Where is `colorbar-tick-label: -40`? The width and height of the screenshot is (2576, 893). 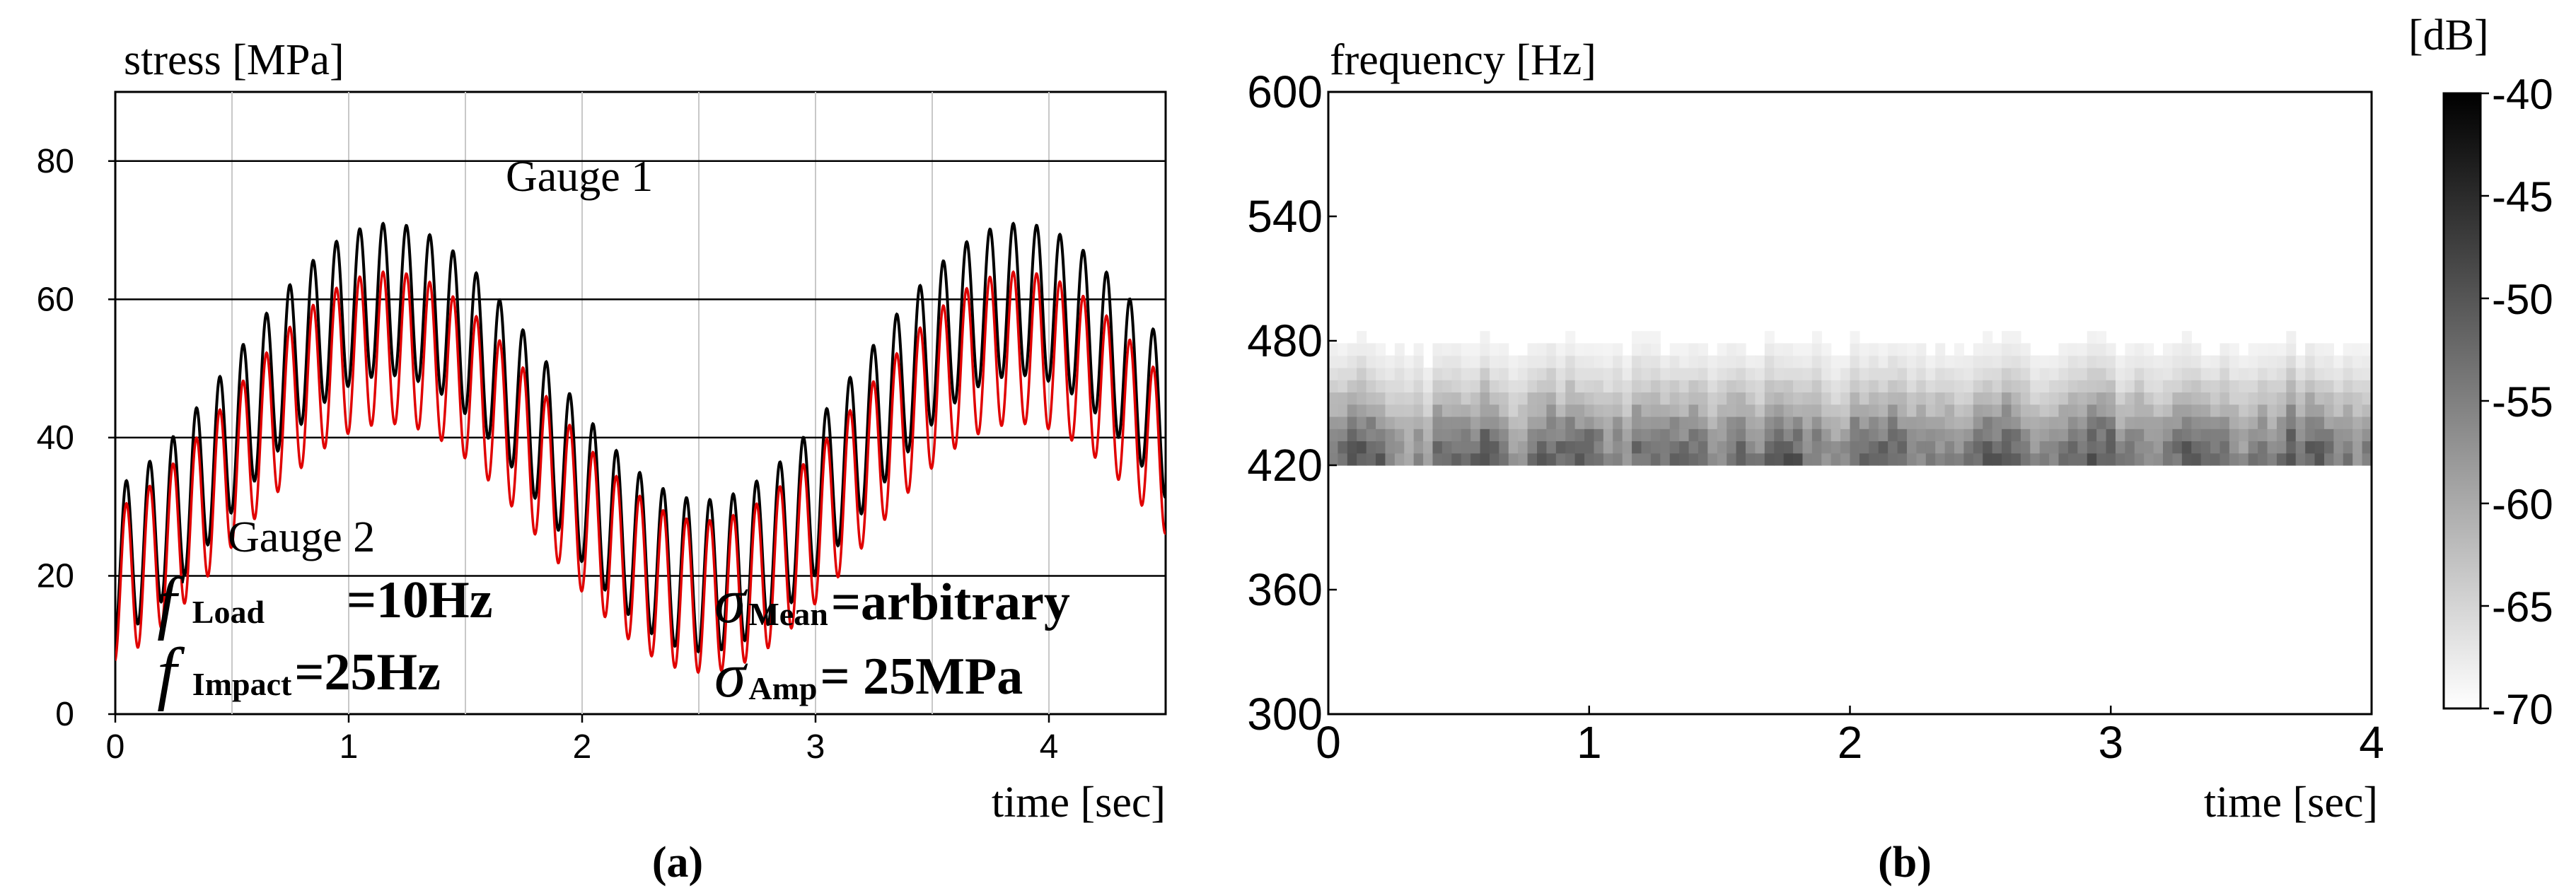 colorbar-tick-label: -40 is located at coordinates (2522, 94).